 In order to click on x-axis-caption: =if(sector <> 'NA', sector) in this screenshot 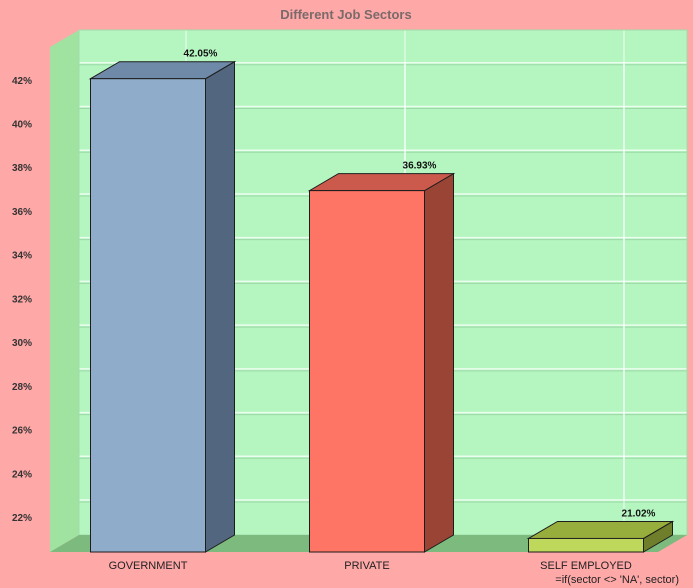, I will do `click(617, 580)`.